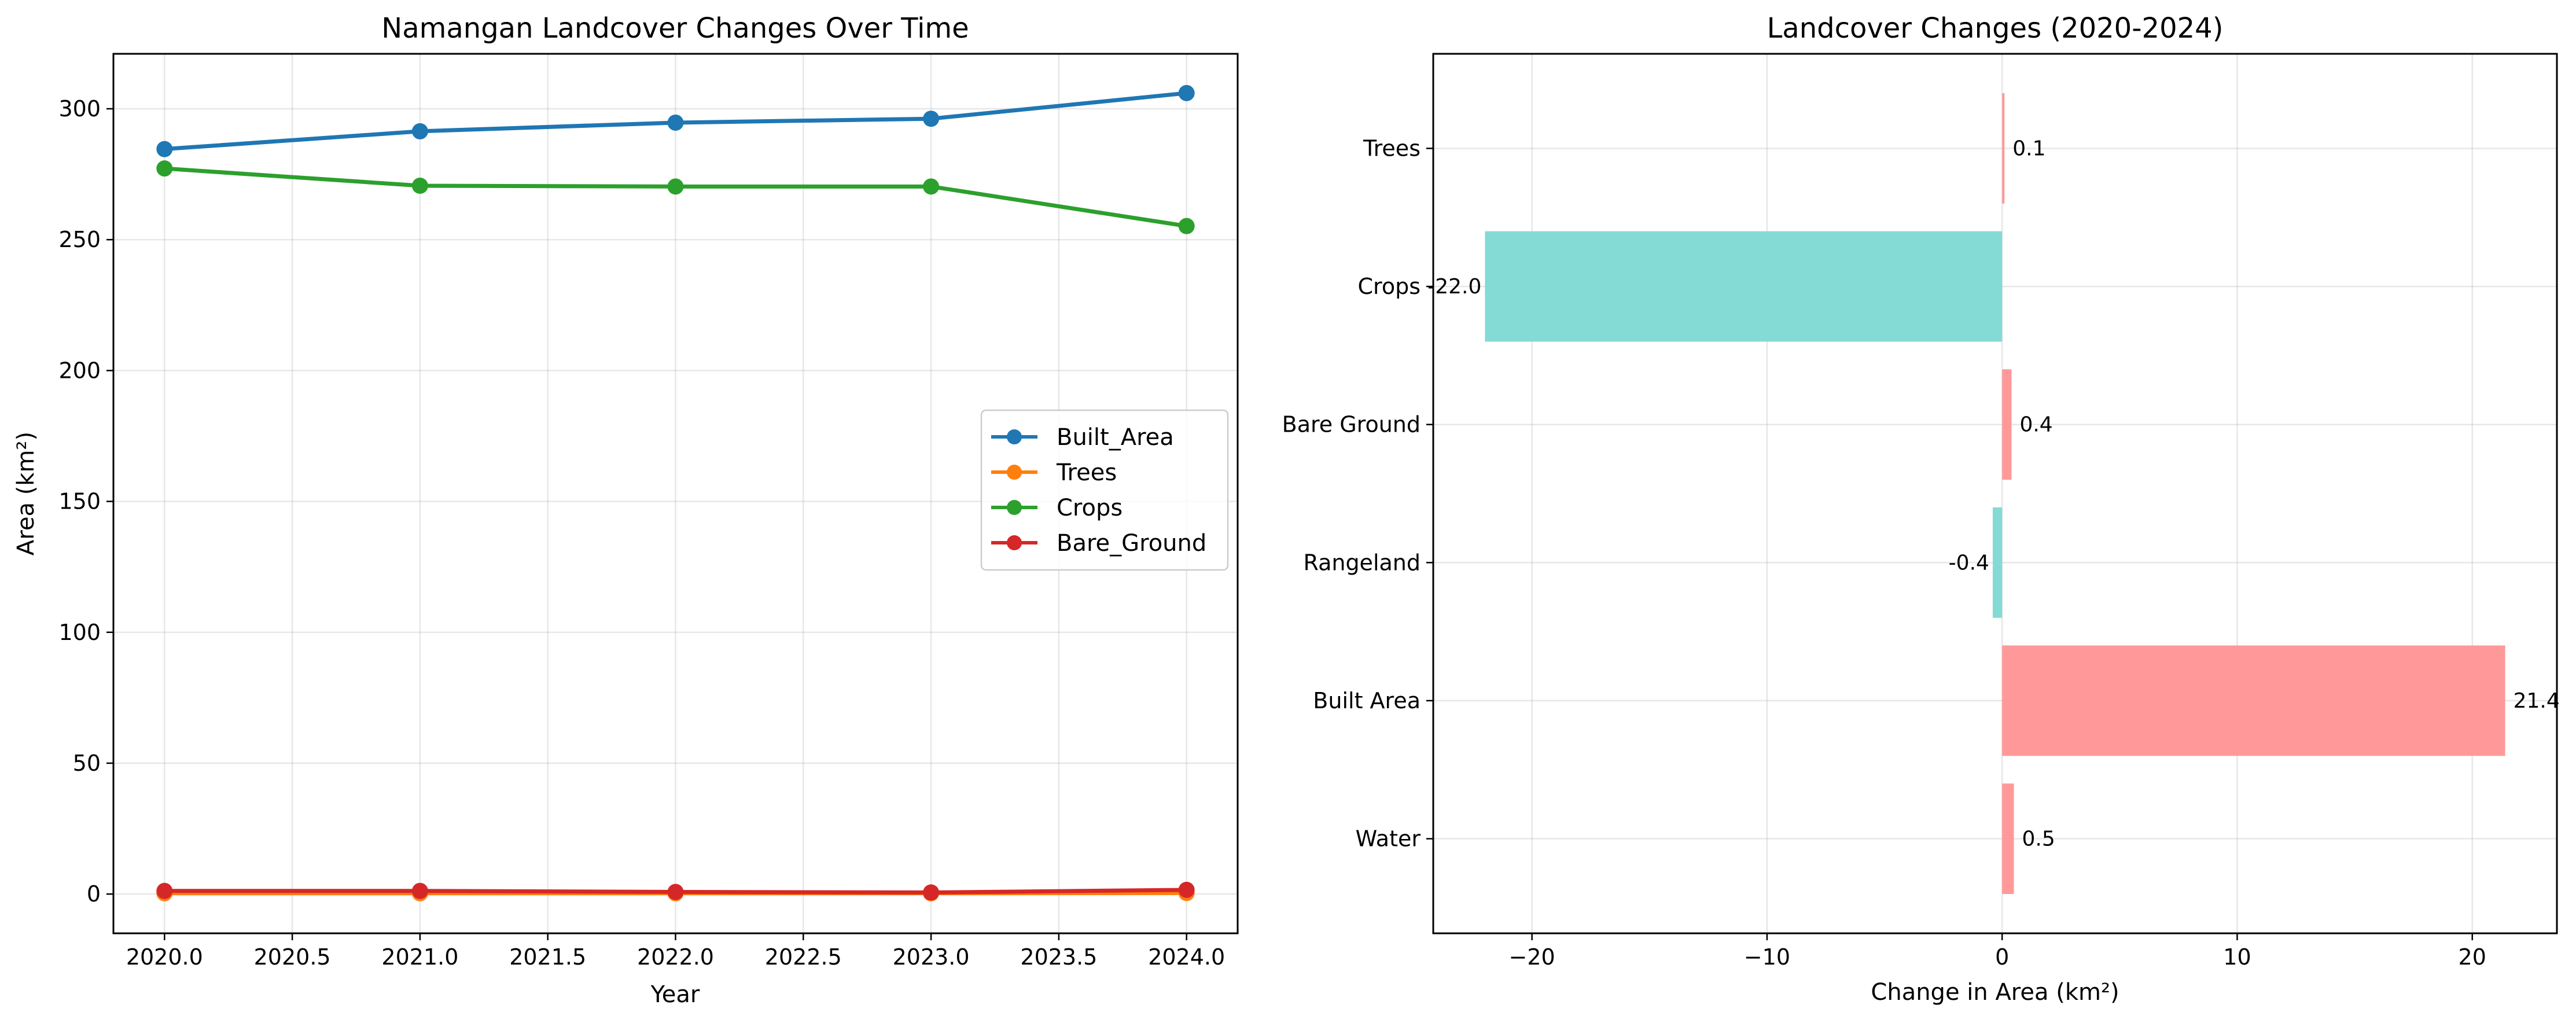  Describe the element at coordinates (1131, 544) in the screenshot. I see `legend-label: Bare_Ground` at that location.